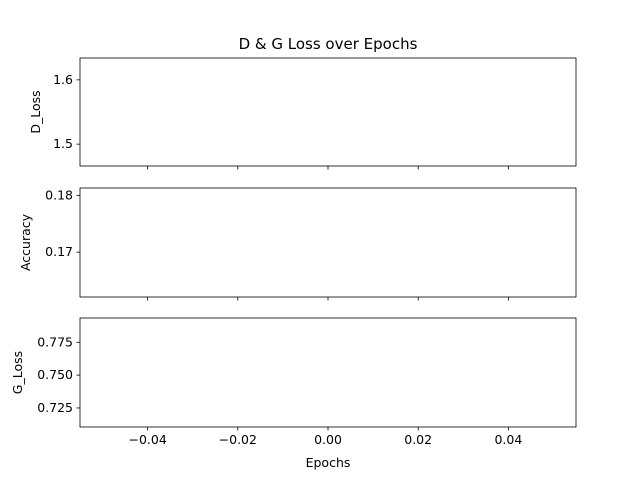 The image size is (640, 480). What do you see at coordinates (238, 439) in the screenshot?
I see `x-tick-label-2: −0.02` at bounding box center [238, 439].